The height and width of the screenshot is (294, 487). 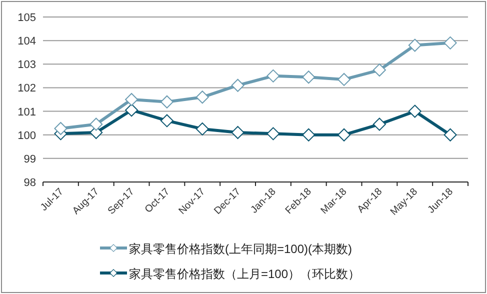 What do you see at coordinates (30, 159) in the screenshot?
I see `y-tick-label: 99` at bounding box center [30, 159].